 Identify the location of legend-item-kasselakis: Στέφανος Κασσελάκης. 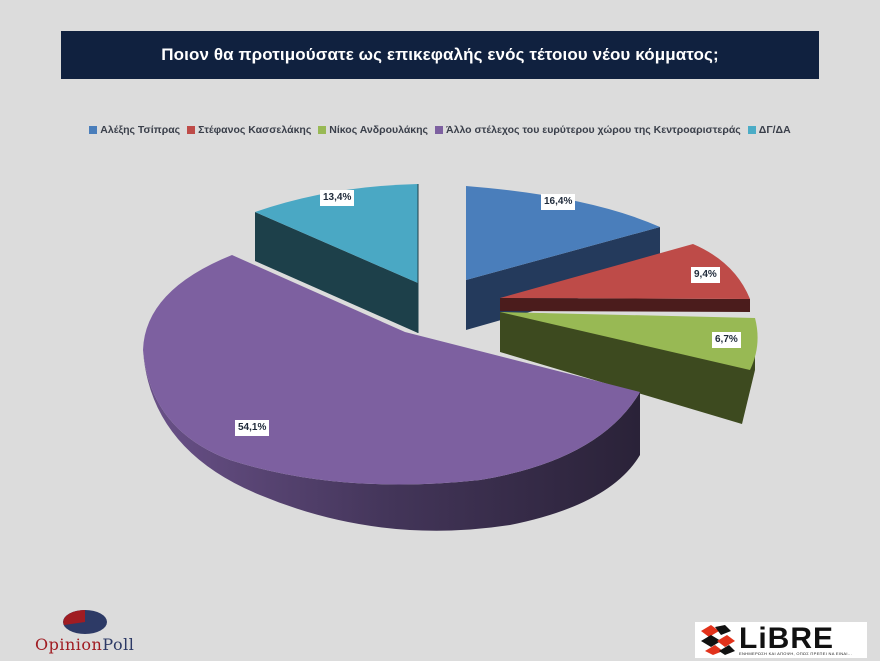
(249, 130).